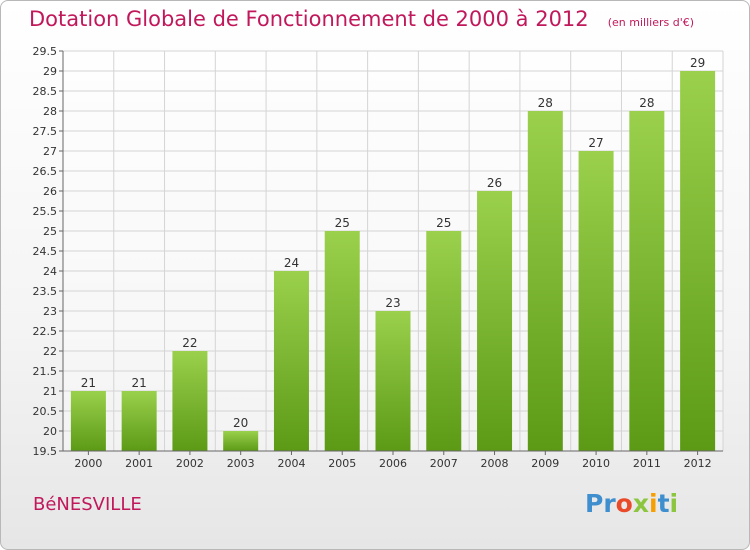 Image resolution: width=750 pixels, height=550 pixels. What do you see at coordinates (45, 411) in the screenshot?
I see `y-tick-label: 20.5` at bounding box center [45, 411].